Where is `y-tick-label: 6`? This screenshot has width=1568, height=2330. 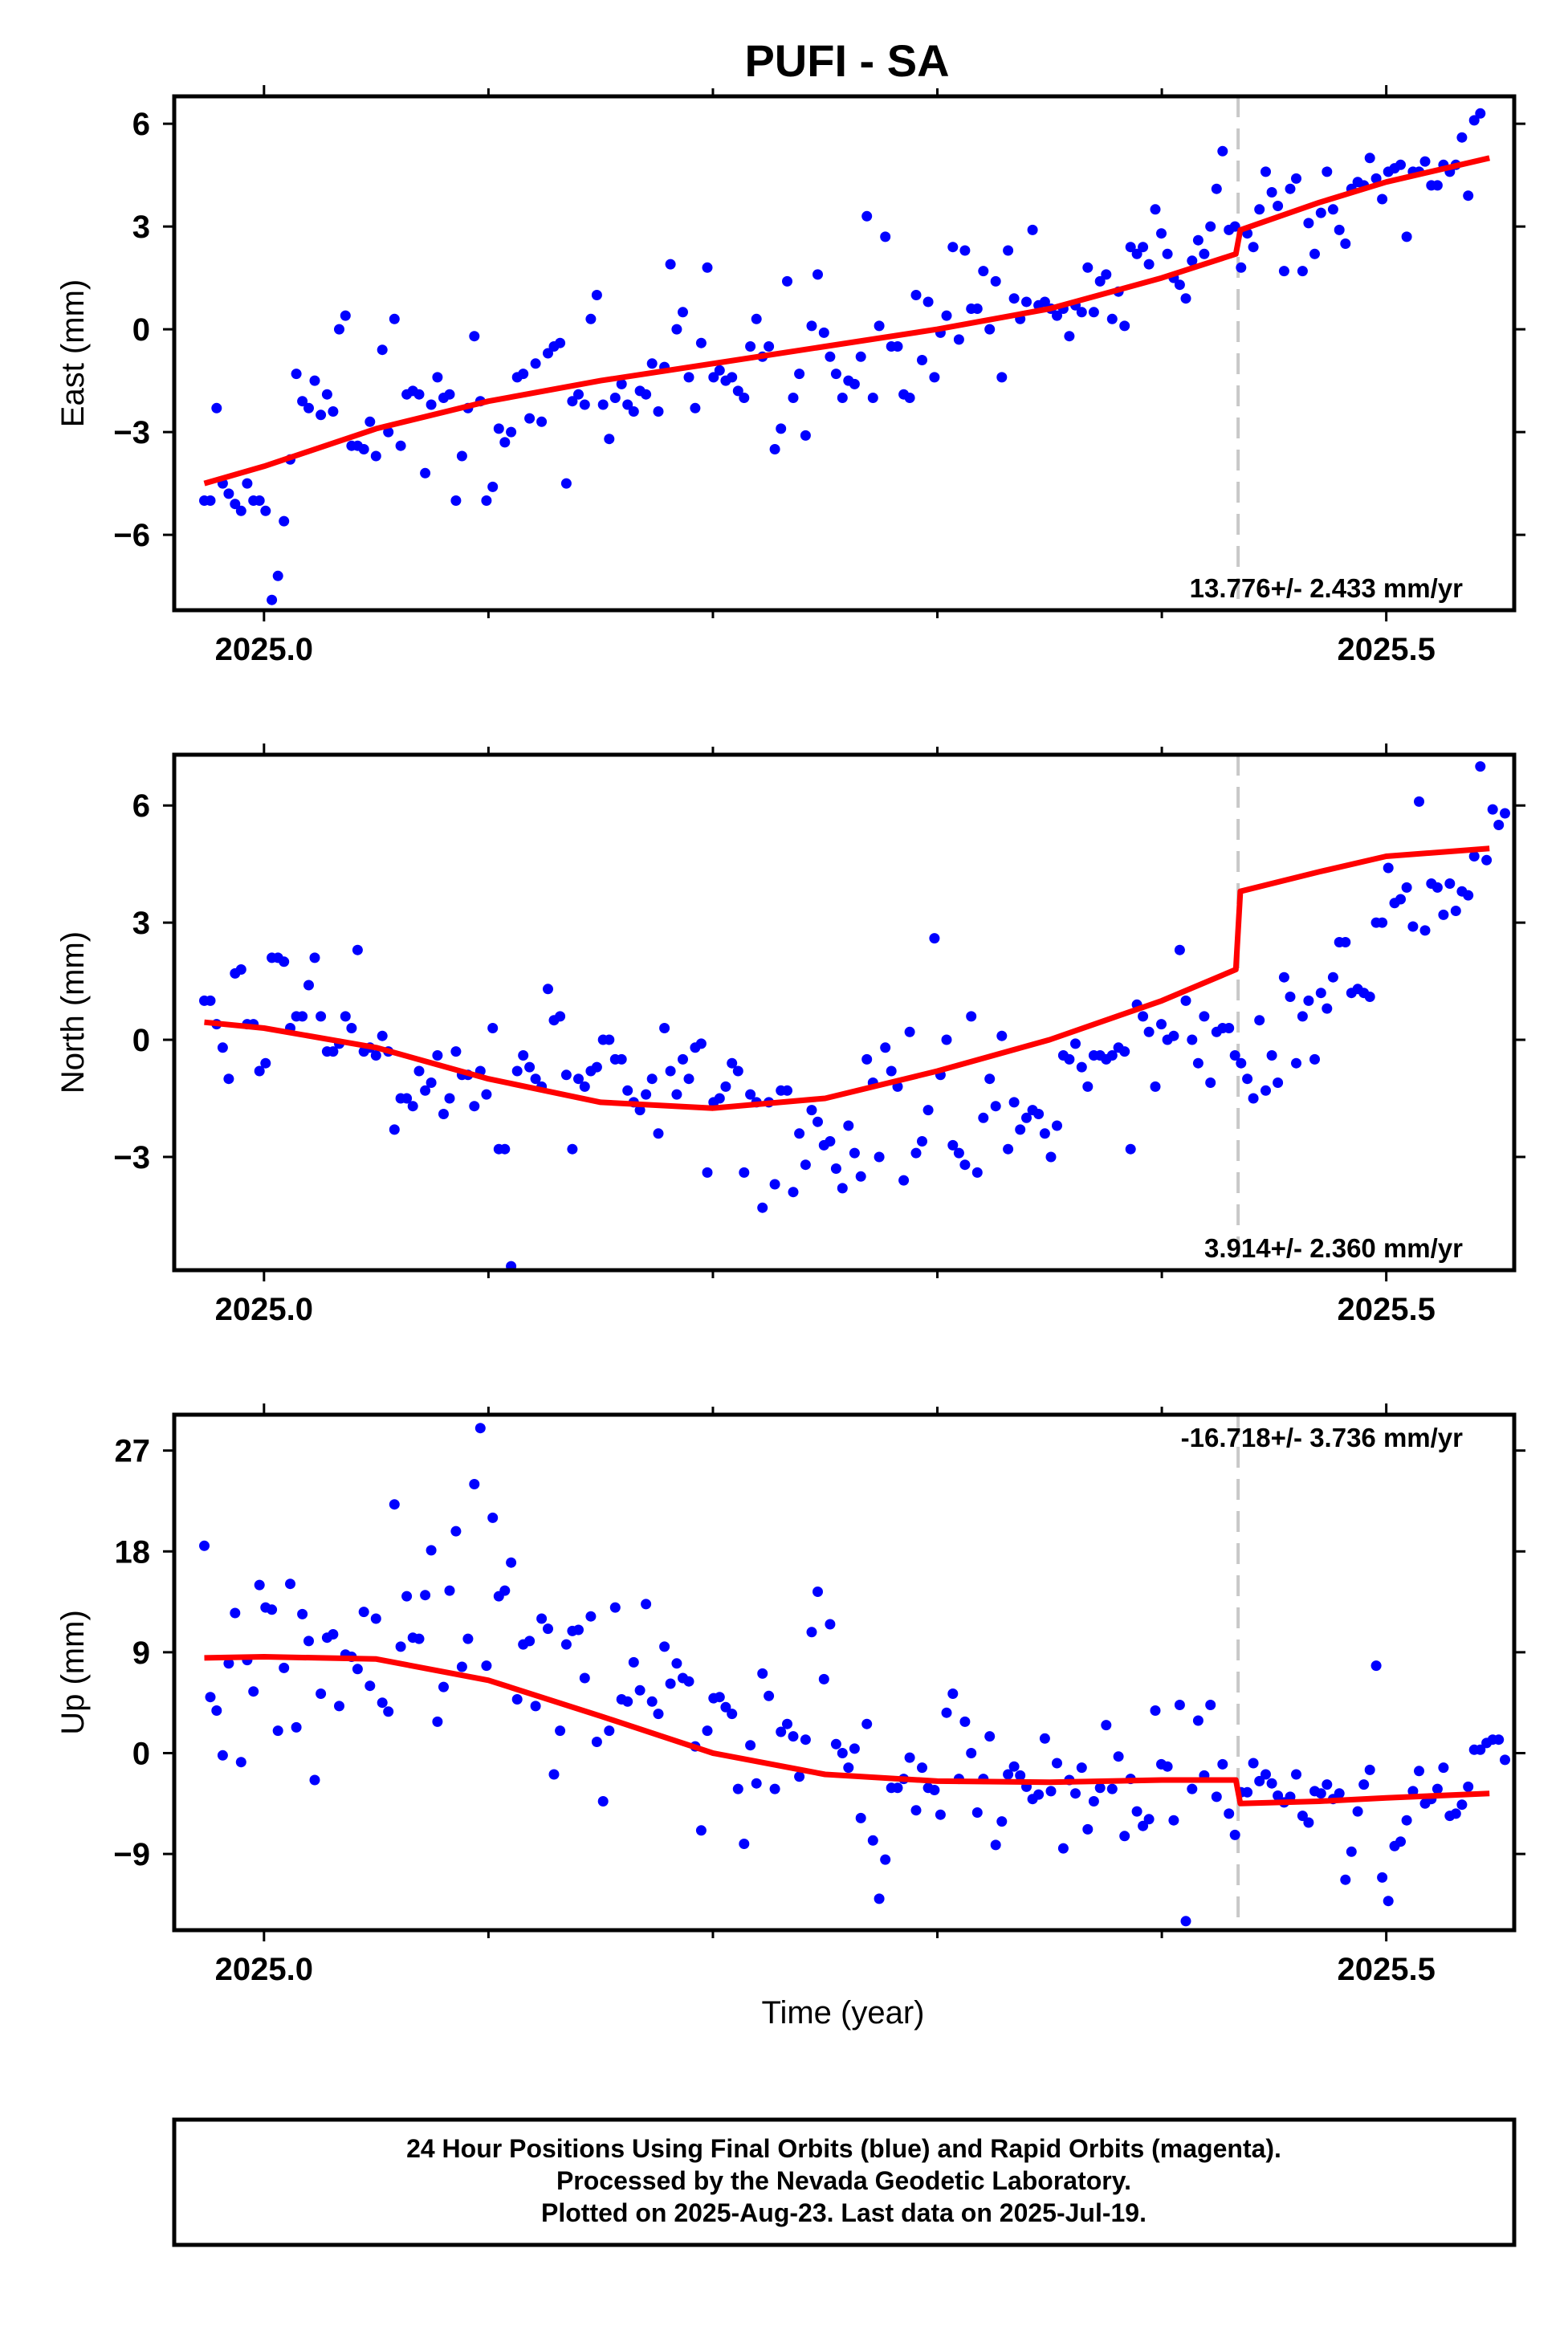
y-tick-label: 6 is located at coordinates (141, 806).